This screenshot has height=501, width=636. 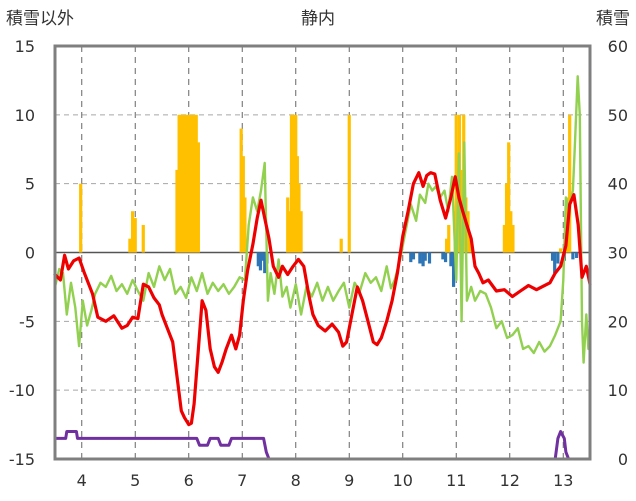 I want to click on y2-tick-label: 10, so click(x=618, y=390).